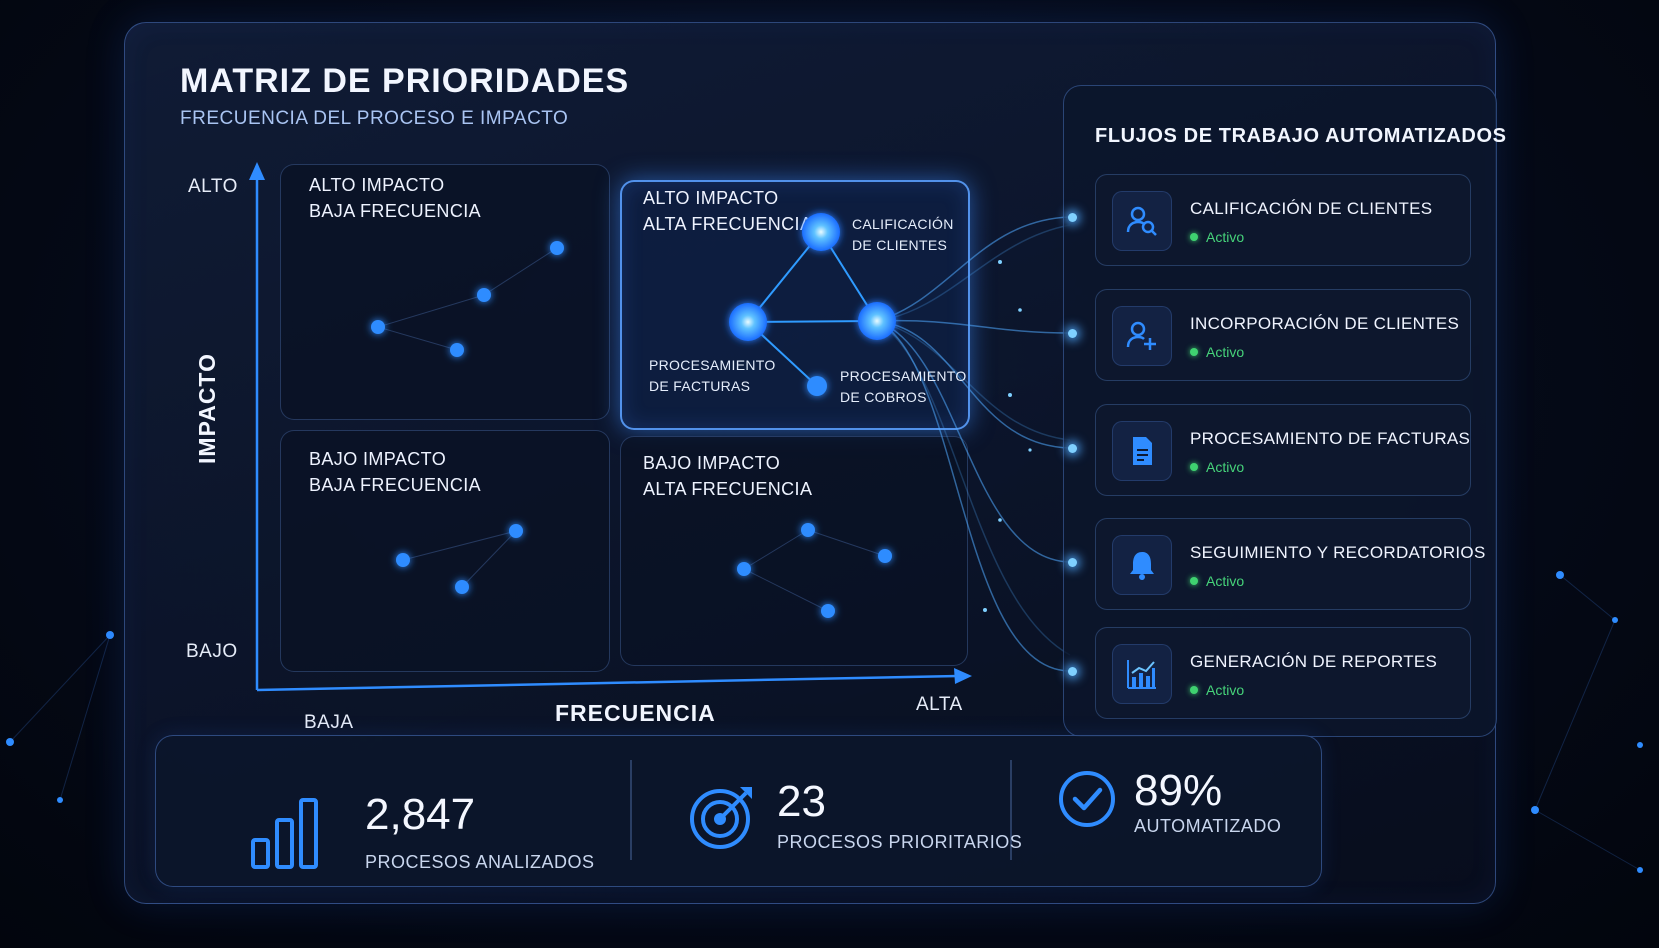  What do you see at coordinates (1290, 564) in the screenshot?
I see `workflow-card: SEGUIMIENTO Y RECORDATORIOS Activo` at bounding box center [1290, 564].